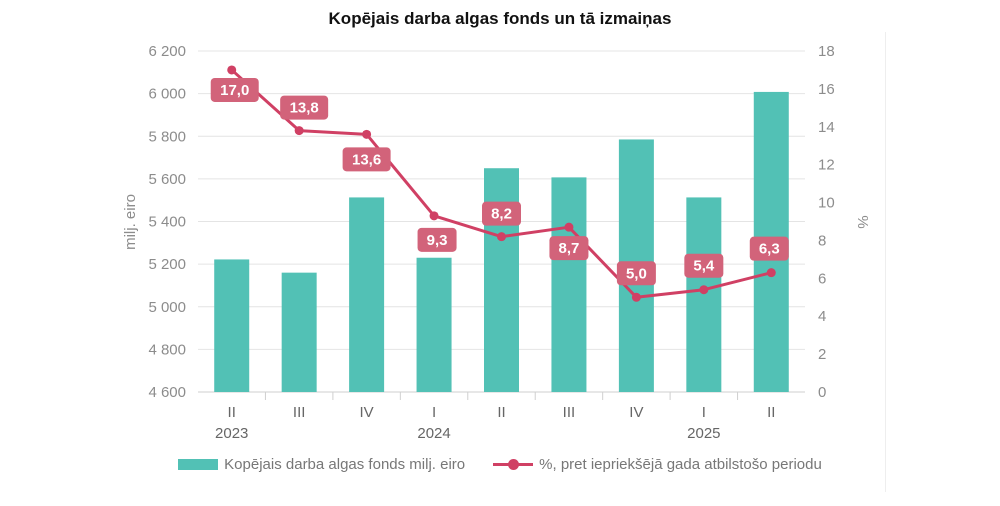 This screenshot has height=506, width=1000. What do you see at coordinates (826, 222) in the screenshot?
I see `right-axis-ticks: 0 2 4 6 8 10 12 14 16 18` at bounding box center [826, 222].